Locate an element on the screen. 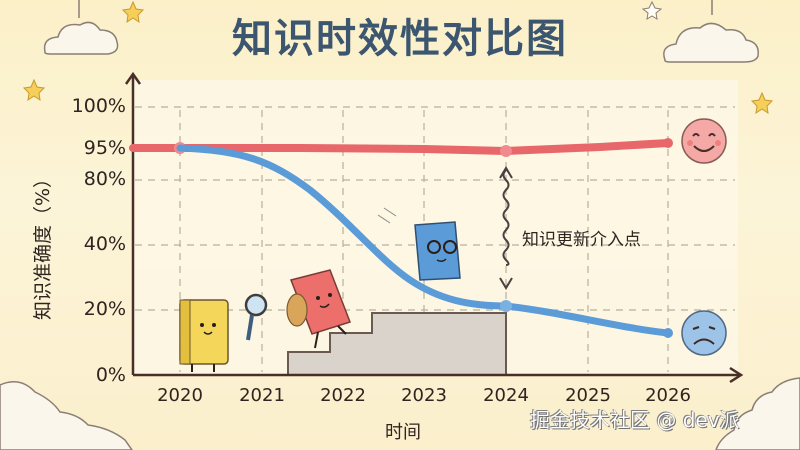 The height and width of the screenshot is (450, 800). x-tick-label: 2024 is located at coordinates (506, 395).